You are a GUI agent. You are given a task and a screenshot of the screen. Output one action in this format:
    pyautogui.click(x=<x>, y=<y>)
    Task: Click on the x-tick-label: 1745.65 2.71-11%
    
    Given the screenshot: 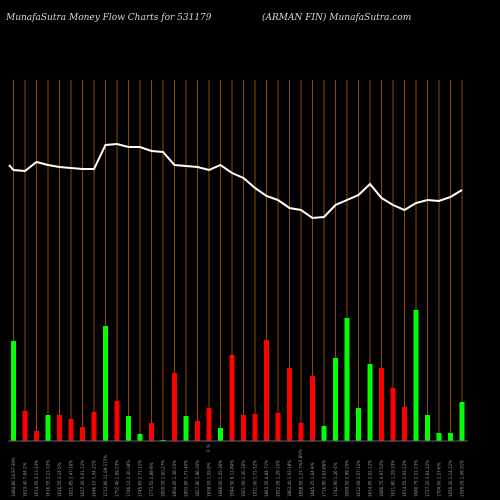 What is the action you would take?
    pyautogui.click(x=140, y=478)
    